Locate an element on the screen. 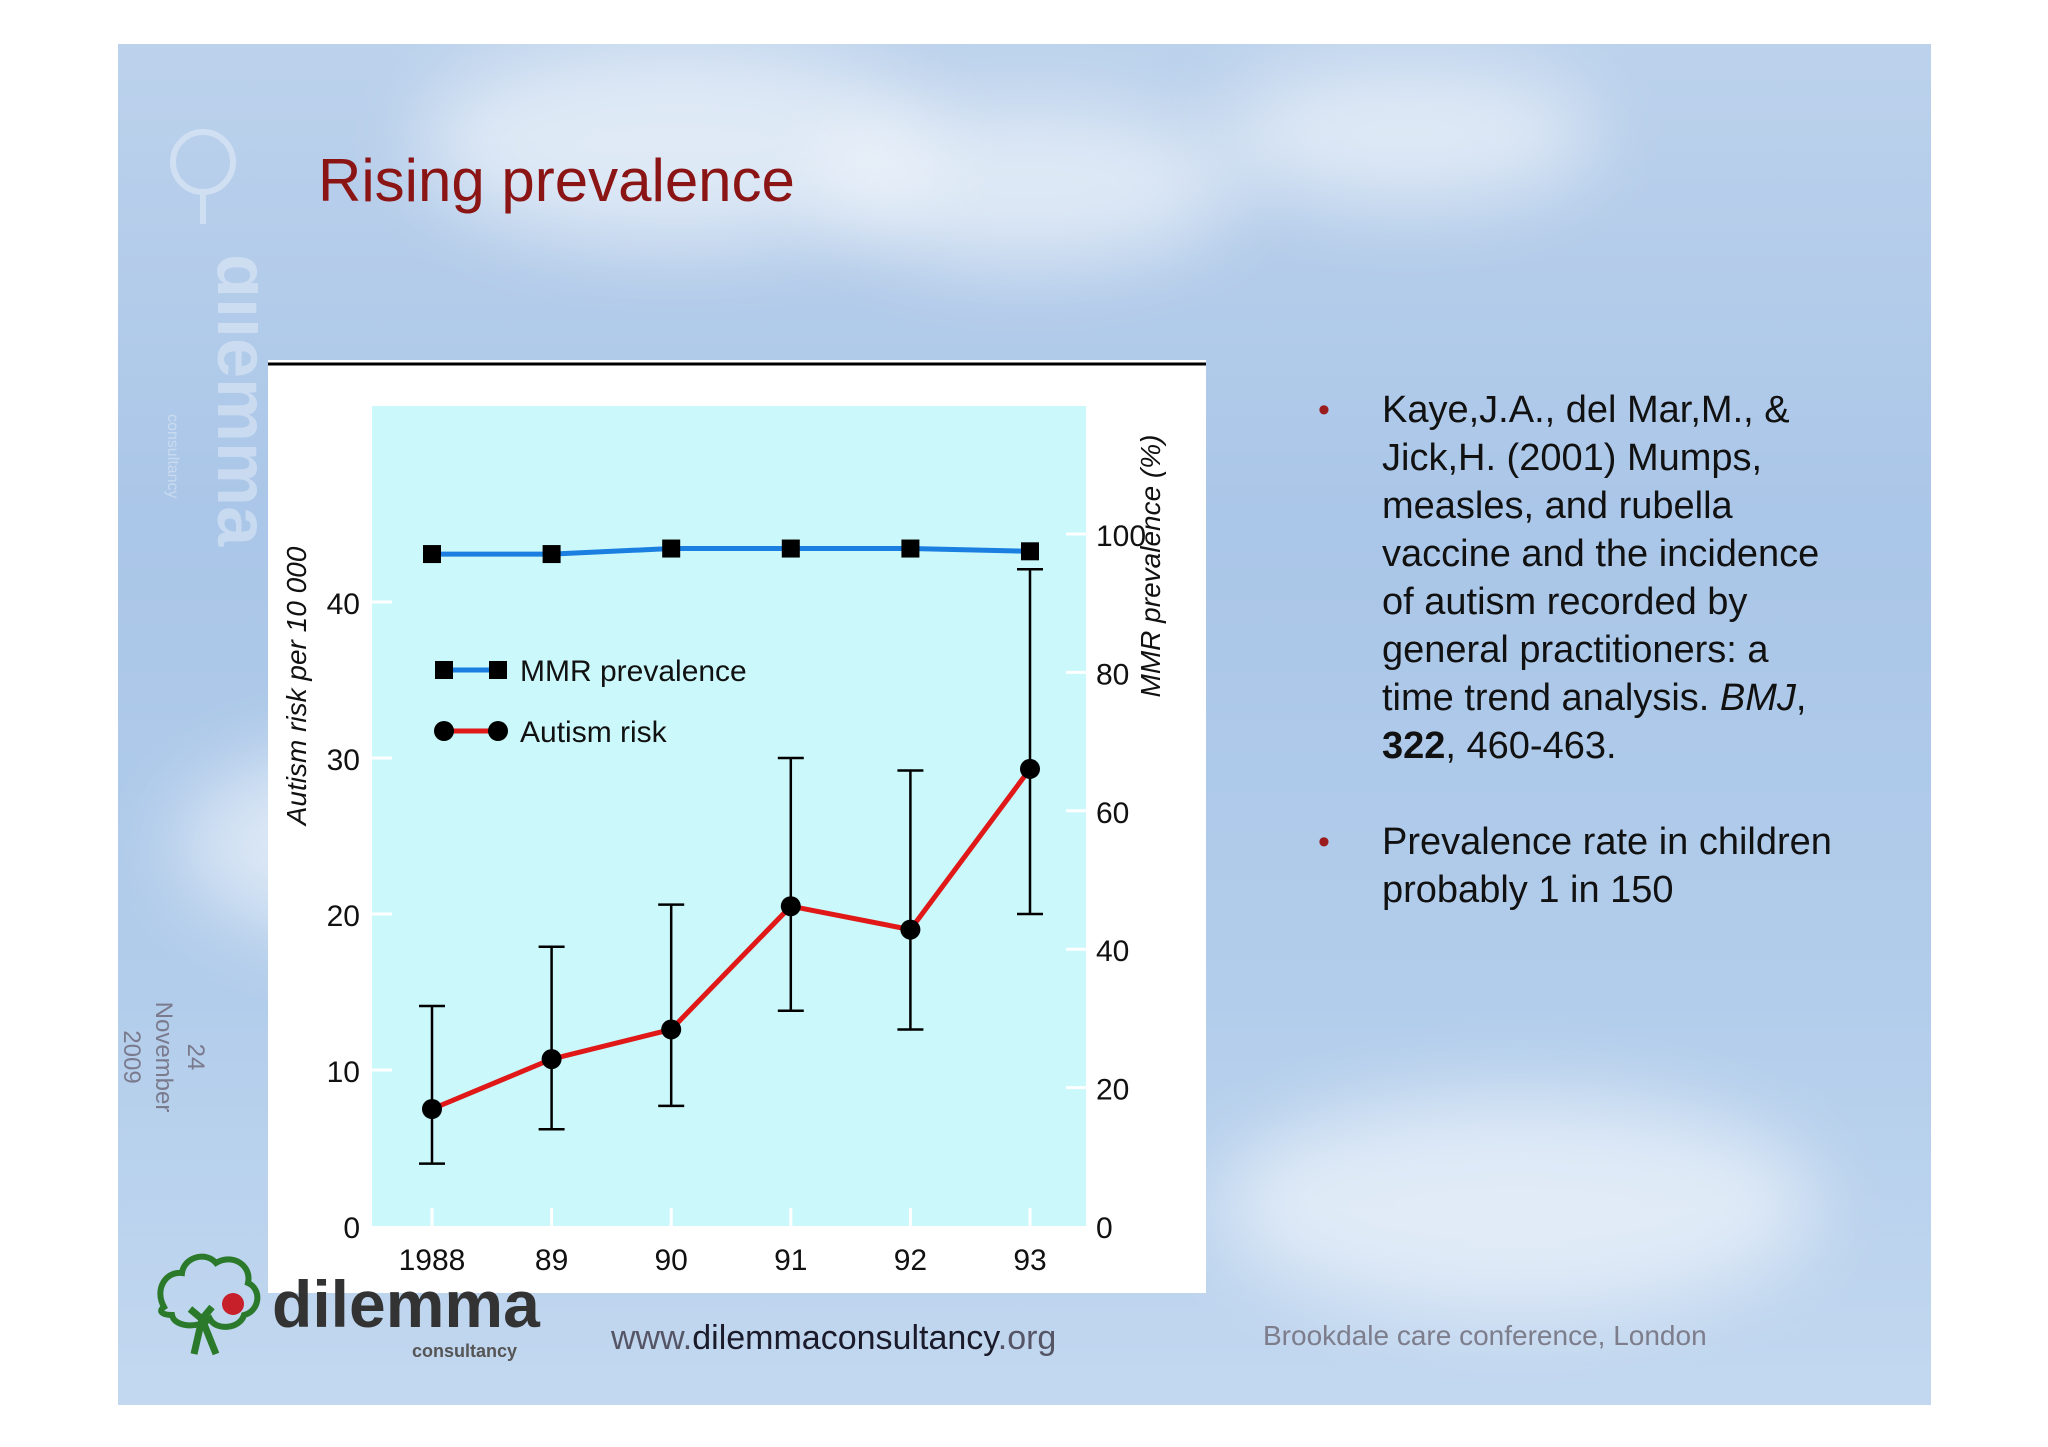 The image size is (2048, 1447). side-watermark-logo: dilemma consultancy is located at coordinates (211, 338).